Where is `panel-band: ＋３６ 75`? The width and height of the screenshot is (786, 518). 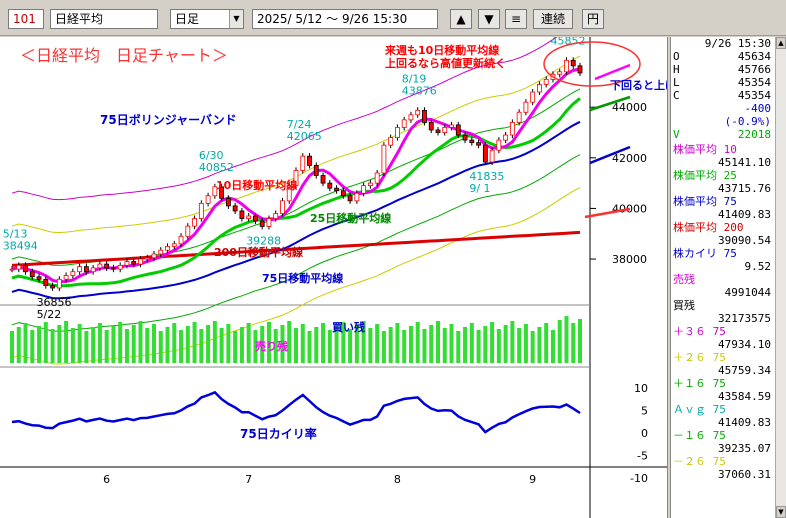
panel-band: ＋３６ 75 is located at coordinates (722, 331).